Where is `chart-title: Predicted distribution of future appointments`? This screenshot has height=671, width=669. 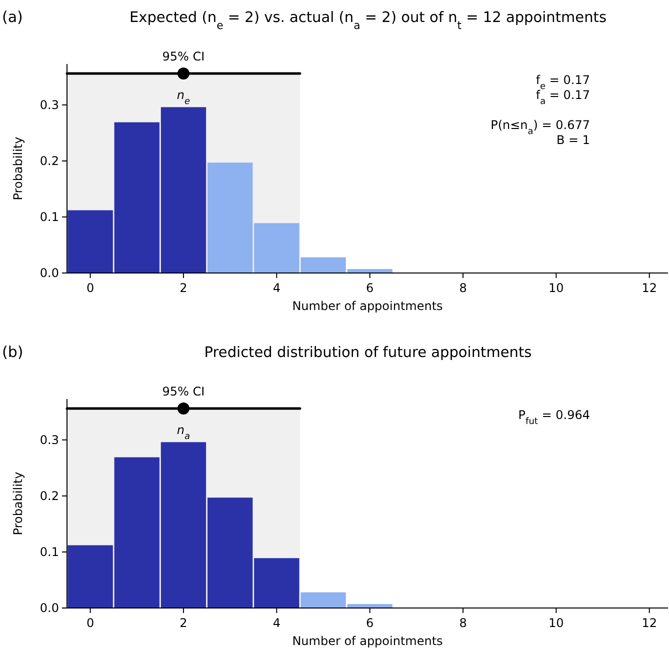 chart-title: Predicted distribution of future appointments is located at coordinates (368, 353).